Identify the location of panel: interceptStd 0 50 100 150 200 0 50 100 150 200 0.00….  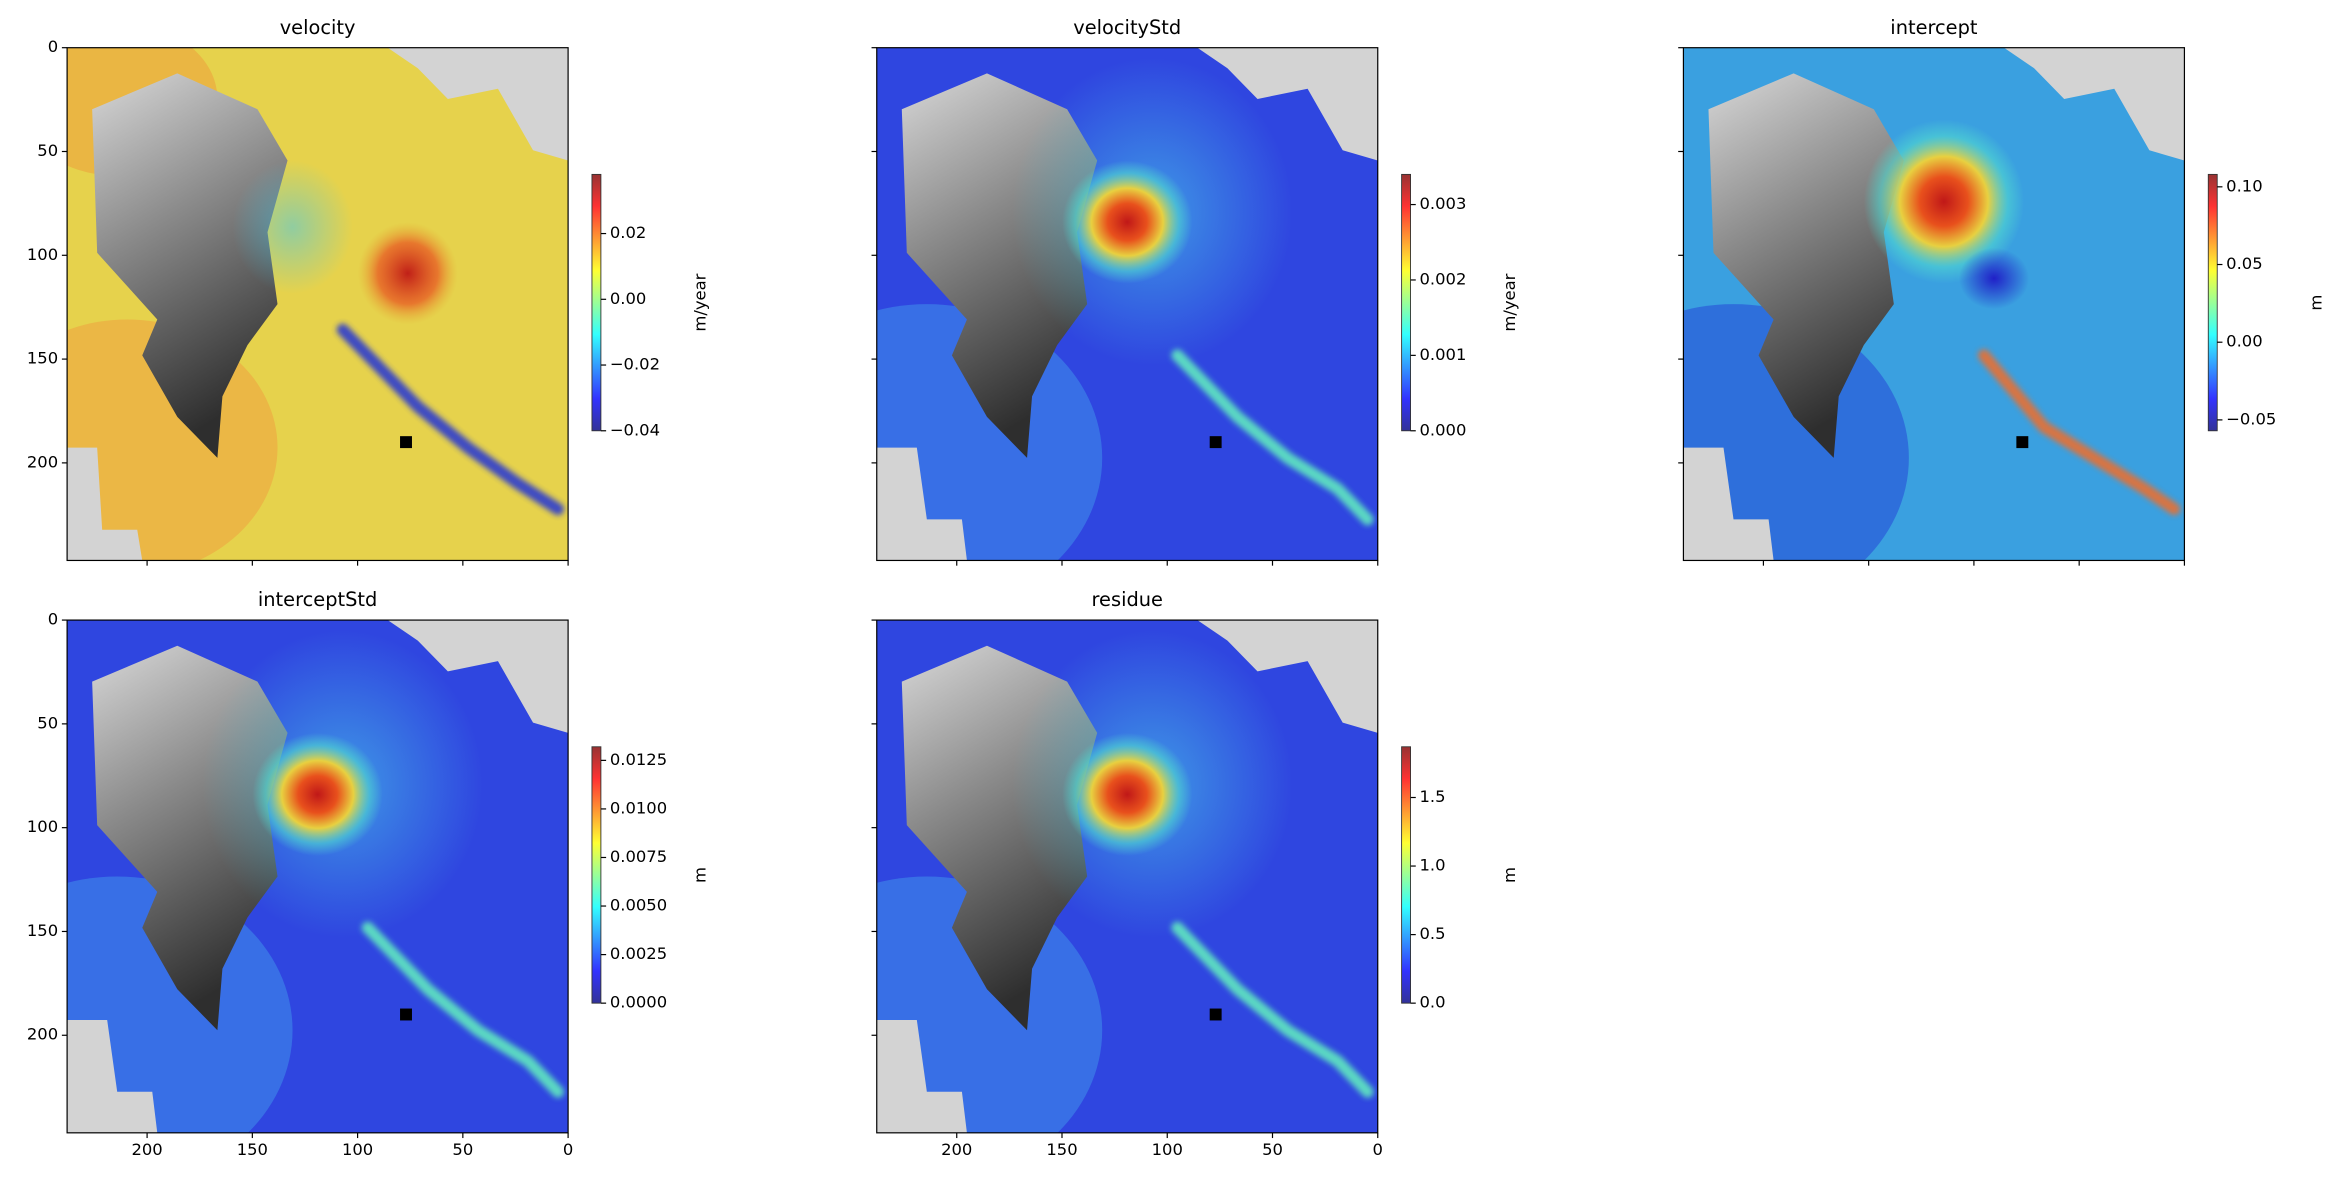
(368, 873).